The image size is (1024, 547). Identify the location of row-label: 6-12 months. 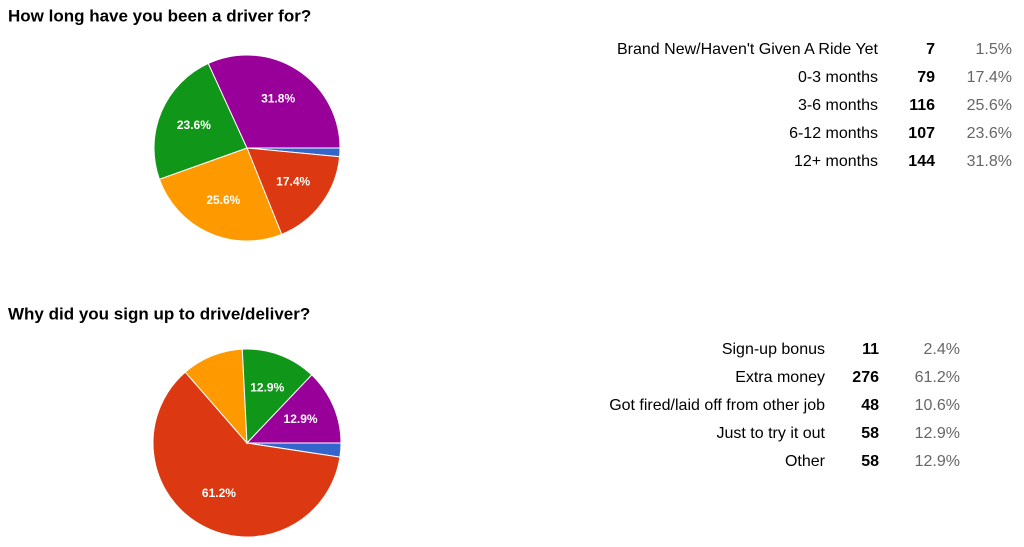
(833, 133).